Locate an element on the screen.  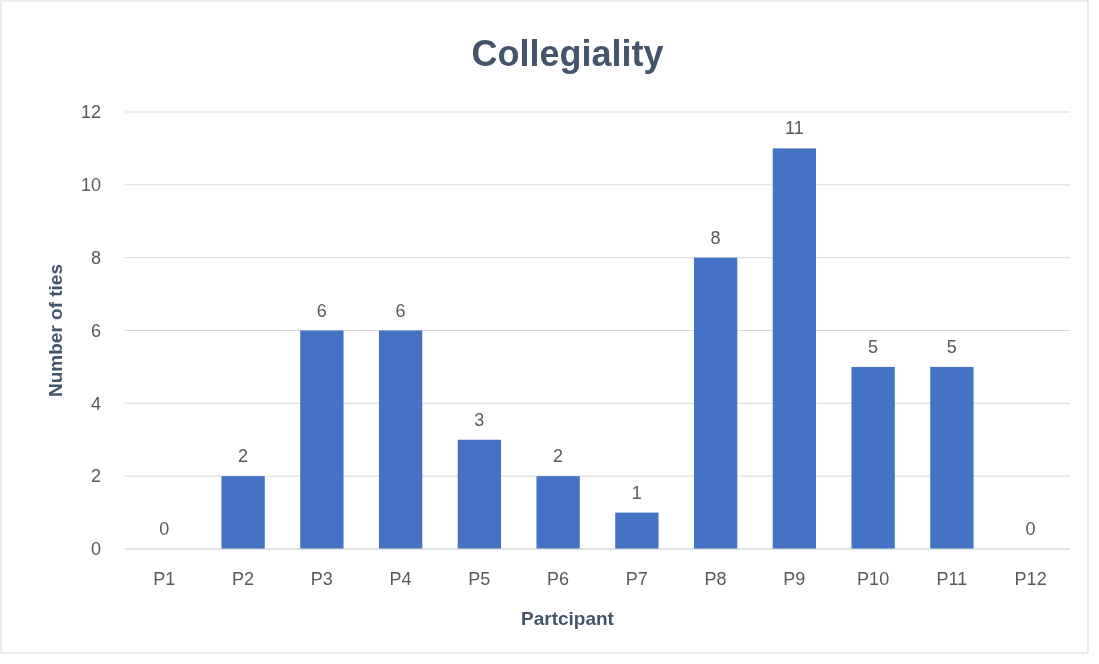
x-tick-label: P2 is located at coordinates (243, 579).